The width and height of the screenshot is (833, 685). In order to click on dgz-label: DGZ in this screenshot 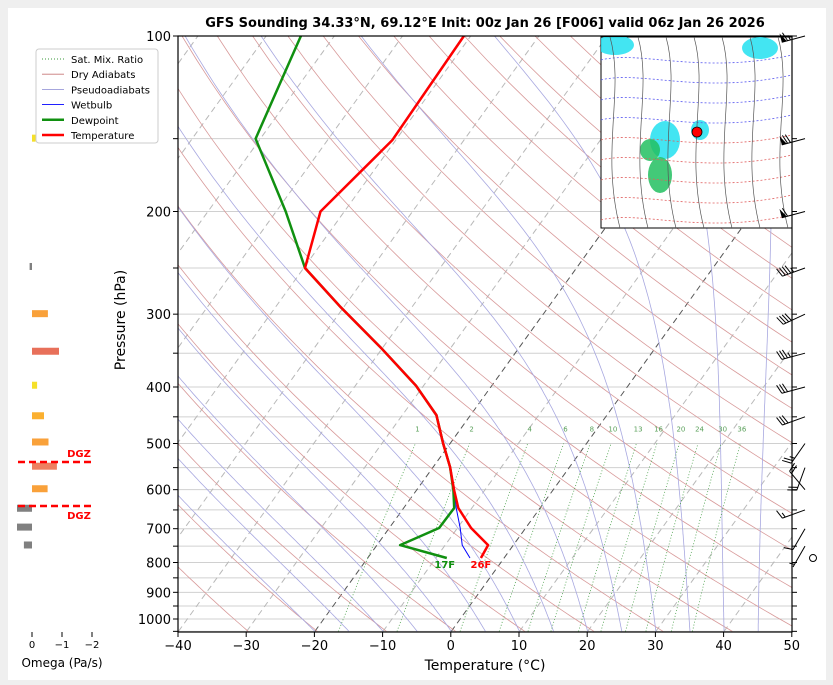, I will do `click(79, 516)`.